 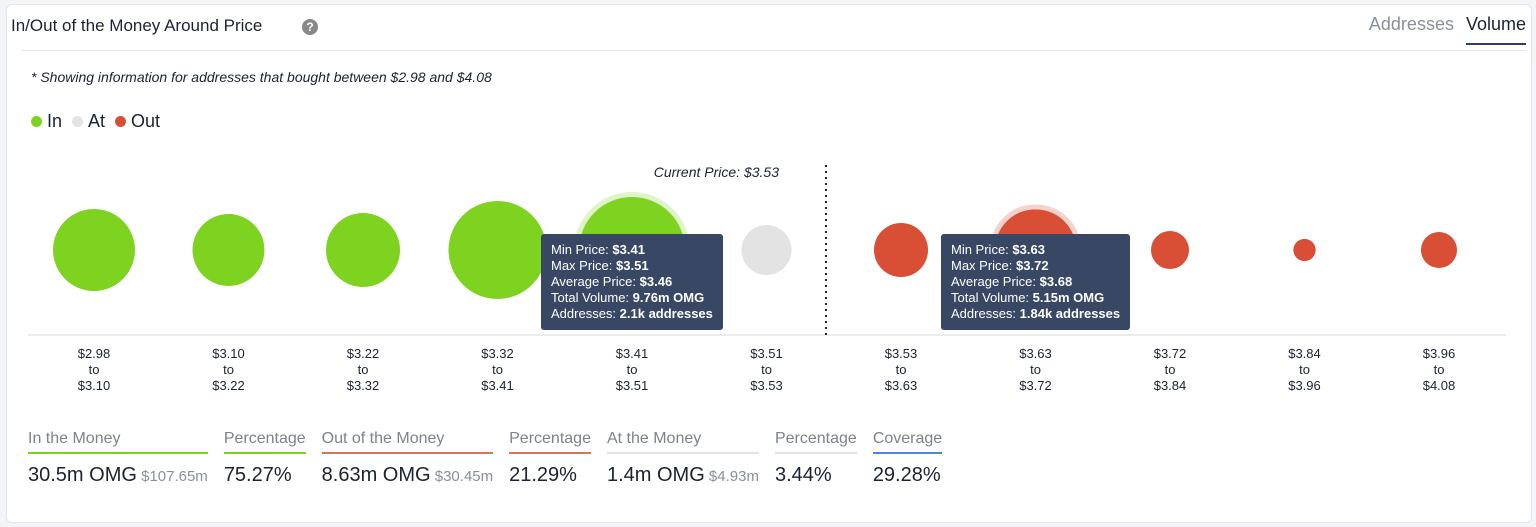 What do you see at coordinates (612, 281) in the screenshot?
I see `tooltip-row: Average Price: $3.46` at bounding box center [612, 281].